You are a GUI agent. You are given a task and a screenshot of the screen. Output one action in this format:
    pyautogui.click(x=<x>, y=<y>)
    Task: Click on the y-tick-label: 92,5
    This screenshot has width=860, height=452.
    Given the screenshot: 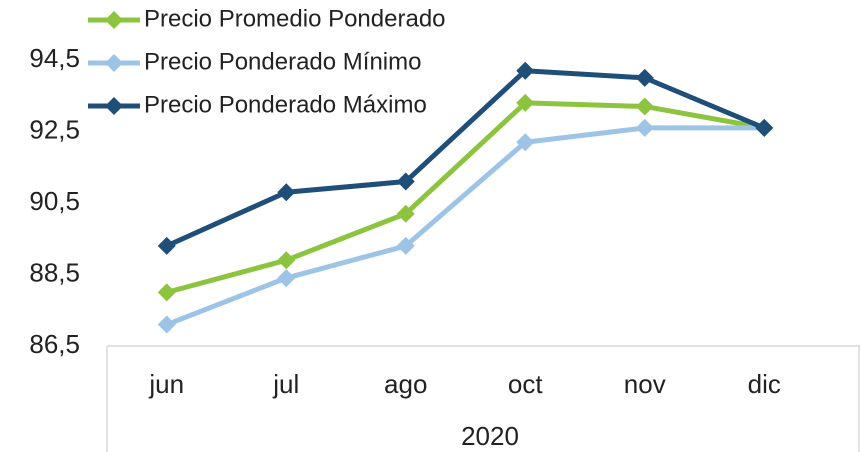 What is the action you would take?
    pyautogui.click(x=54, y=129)
    